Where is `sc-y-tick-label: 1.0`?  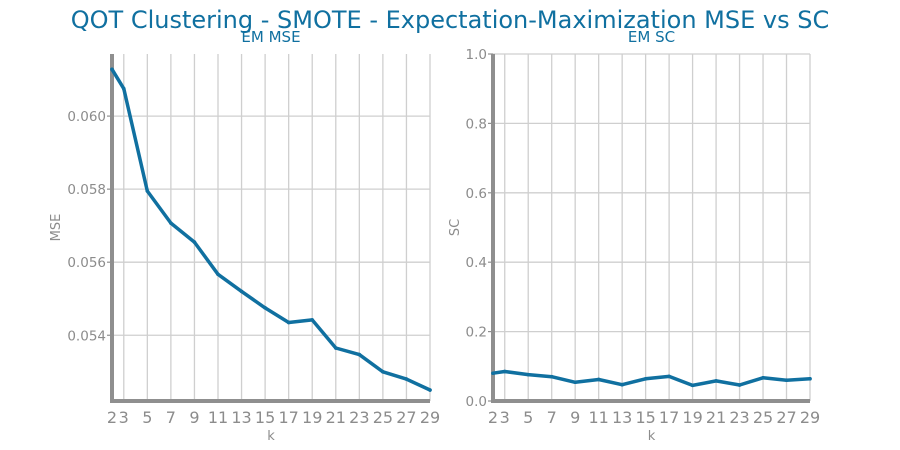 sc-y-tick-label: 1.0 is located at coordinates (476, 55).